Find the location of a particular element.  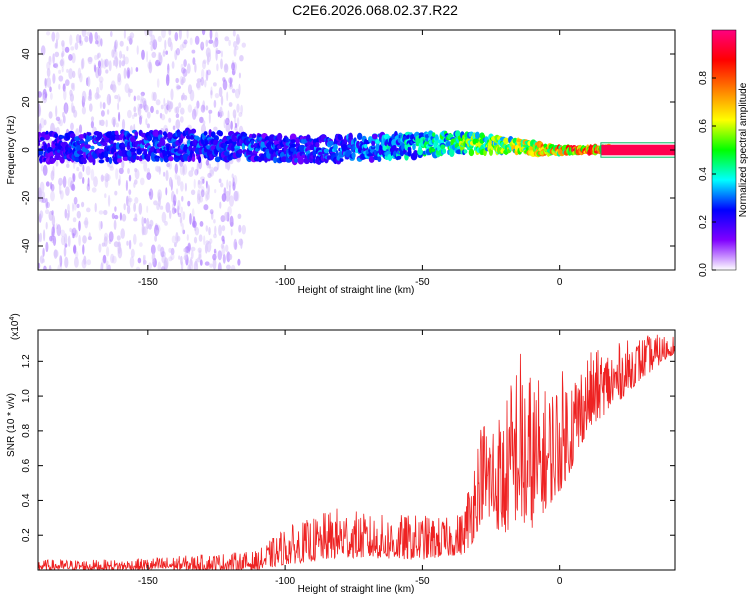

y-tick-label: 0.8 is located at coordinates (26, 431).